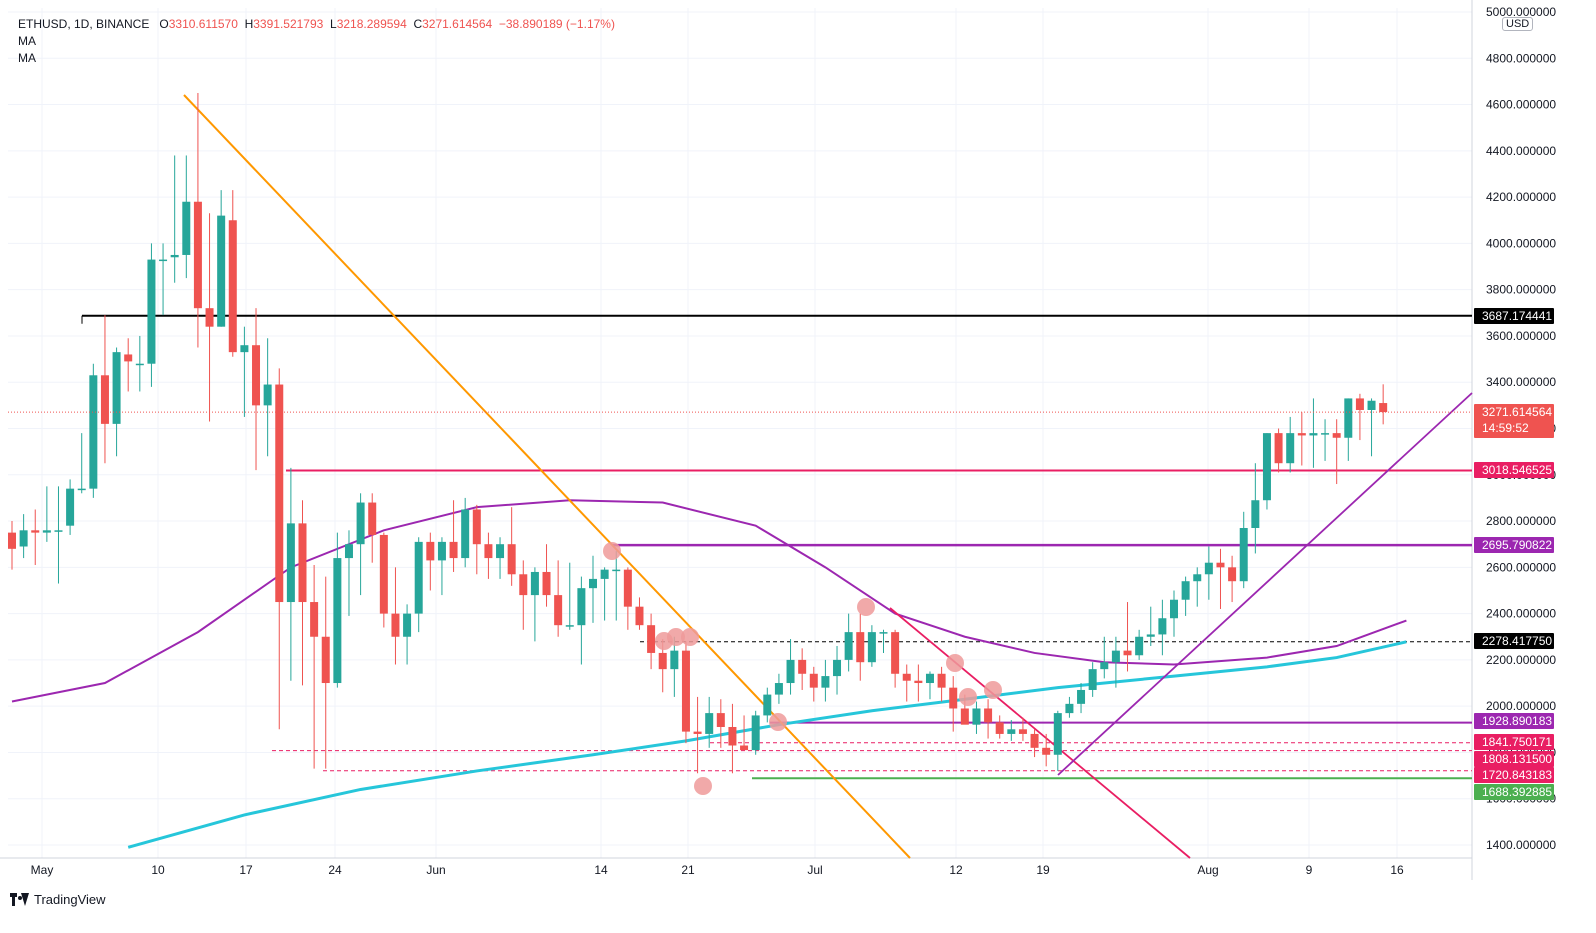 This screenshot has height=933, width=1596. What do you see at coordinates (1517, 792) in the screenshot?
I see `price-label-text: 1688.392885` at bounding box center [1517, 792].